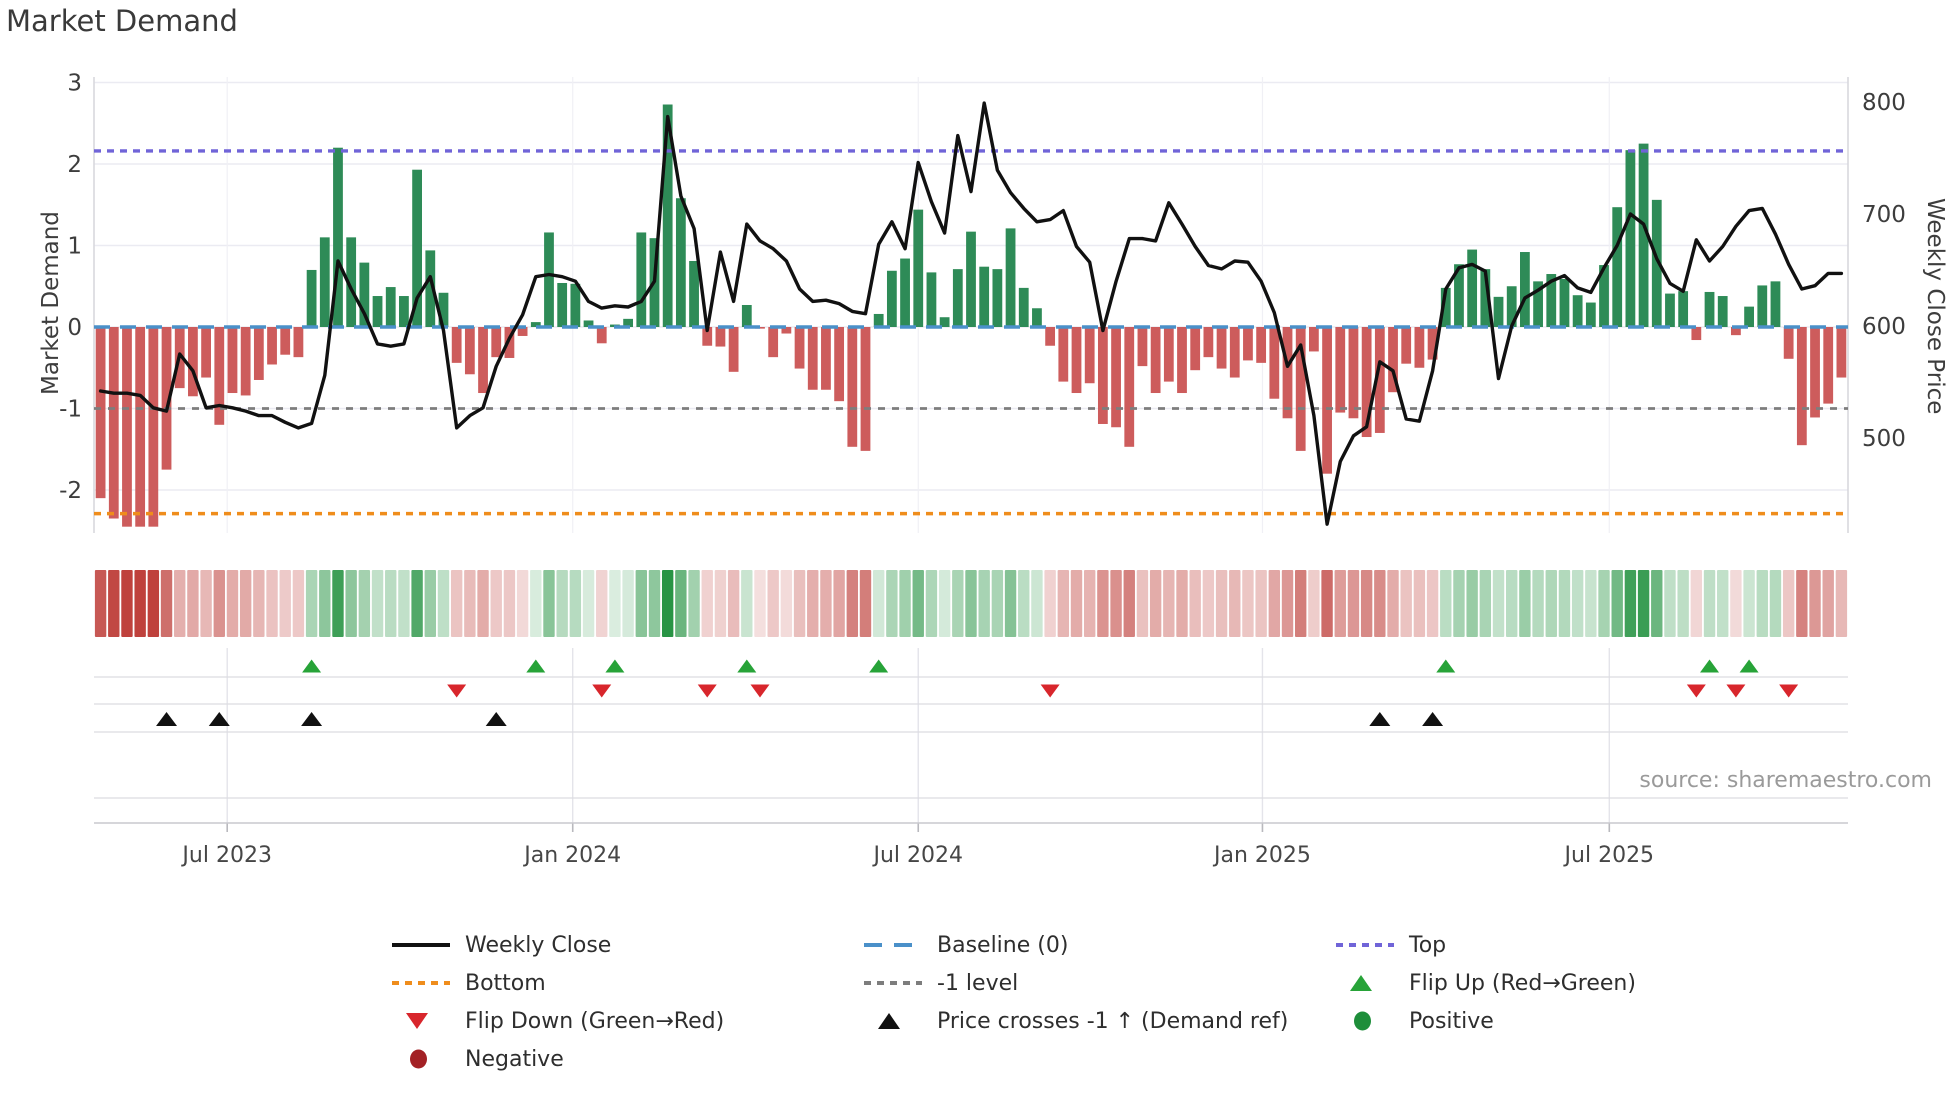 The height and width of the screenshot is (1102, 1960). Describe the element at coordinates (893, 983) in the screenshot. I see `minus1-dotted-line-icon` at that location.